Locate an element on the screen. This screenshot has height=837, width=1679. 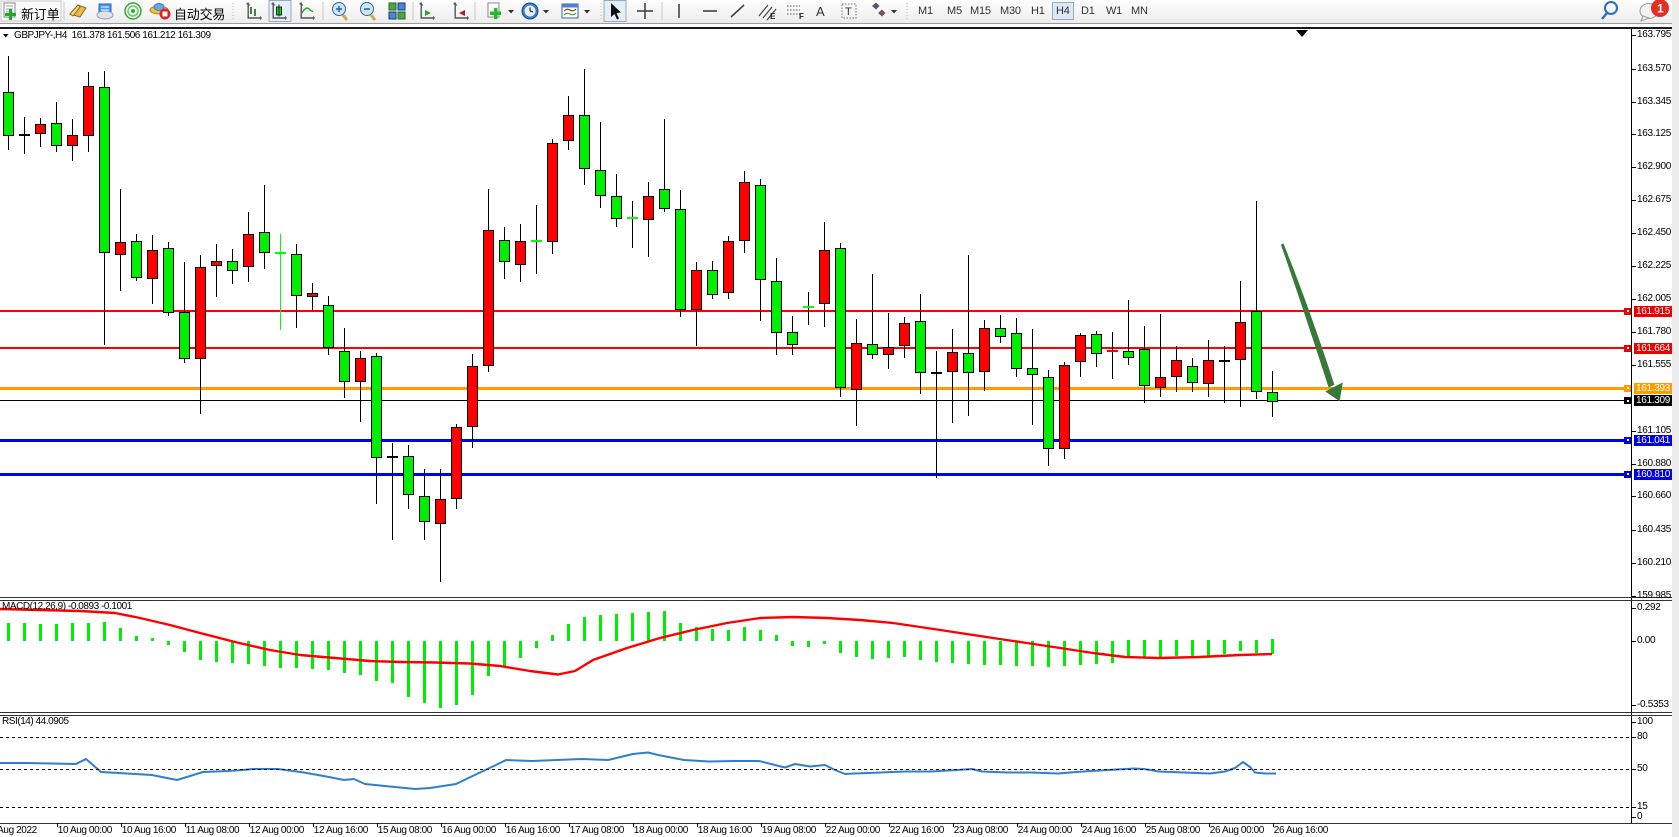
svg-text: A is located at coordinates (820, 11).